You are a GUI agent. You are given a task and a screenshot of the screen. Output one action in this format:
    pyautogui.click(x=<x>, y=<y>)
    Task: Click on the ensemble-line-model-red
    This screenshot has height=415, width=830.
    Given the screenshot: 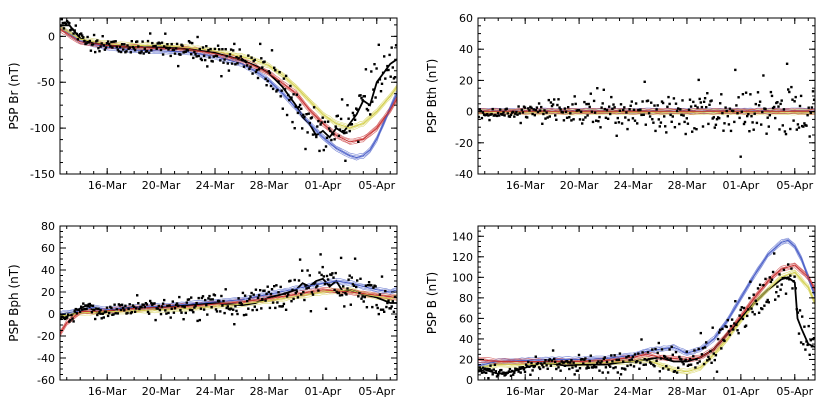 What is the action you would take?
    pyautogui.click(x=646, y=311)
    